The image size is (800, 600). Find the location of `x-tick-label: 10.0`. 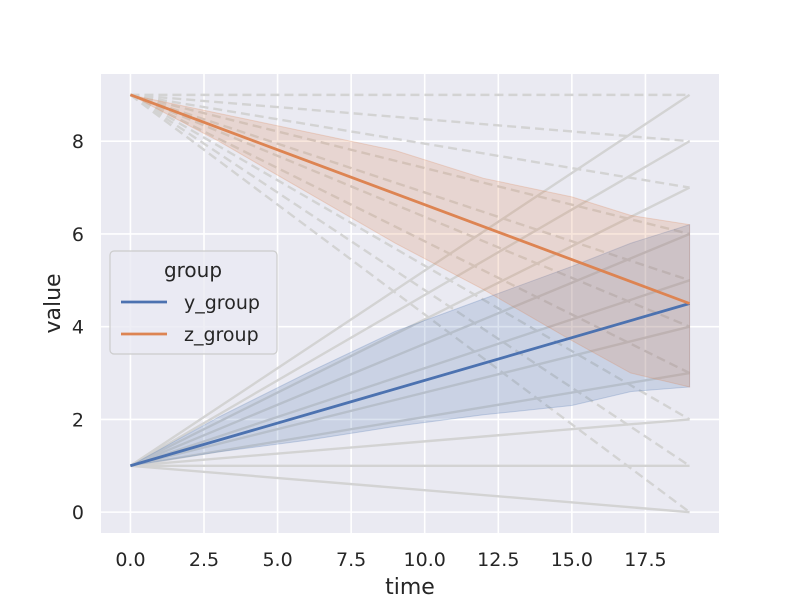

x-tick-label: 10.0 is located at coordinates (425, 560).